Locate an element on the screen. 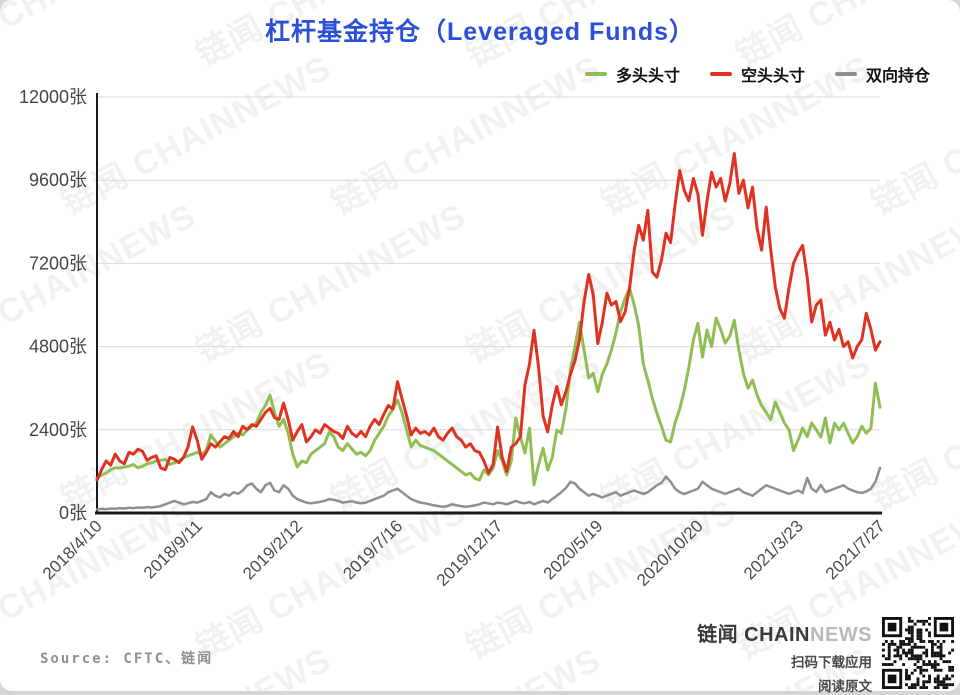 The image size is (960, 695). y-axis-label: 12000张 is located at coordinates (53, 97).